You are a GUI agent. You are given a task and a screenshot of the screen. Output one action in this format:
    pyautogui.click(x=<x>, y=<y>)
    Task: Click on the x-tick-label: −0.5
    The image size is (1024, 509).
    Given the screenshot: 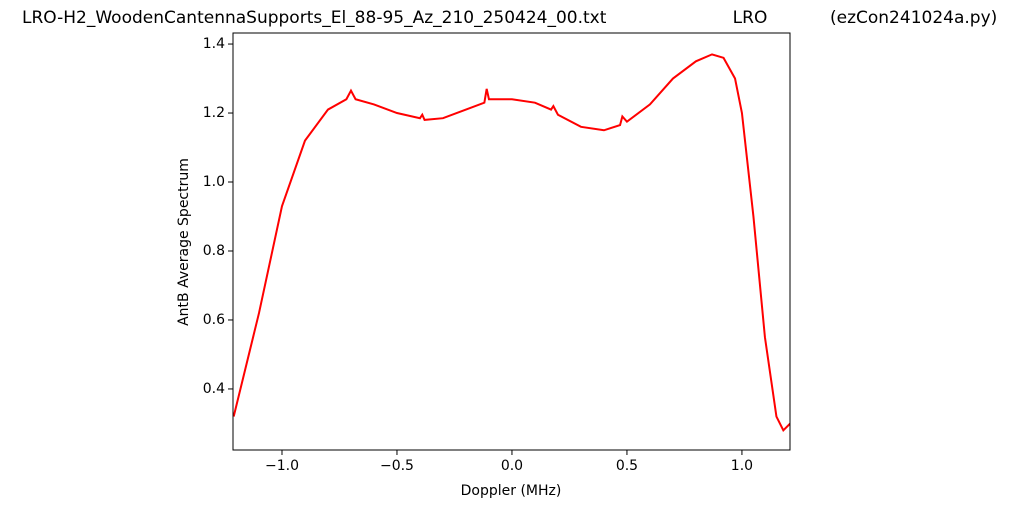 What is the action you would take?
    pyautogui.click(x=397, y=466)
    